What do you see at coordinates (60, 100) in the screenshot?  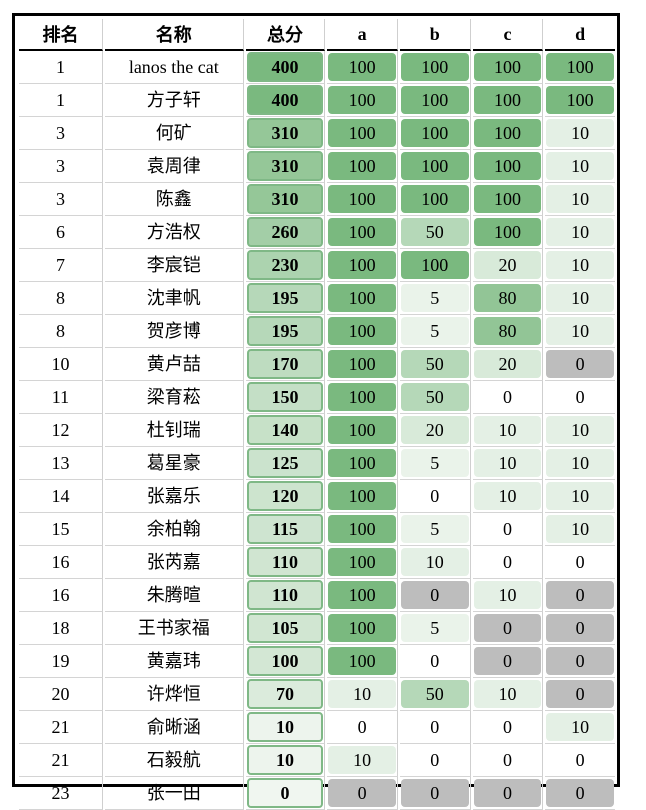 I see `rank-cell: 1` at bounding box center [60, 100].